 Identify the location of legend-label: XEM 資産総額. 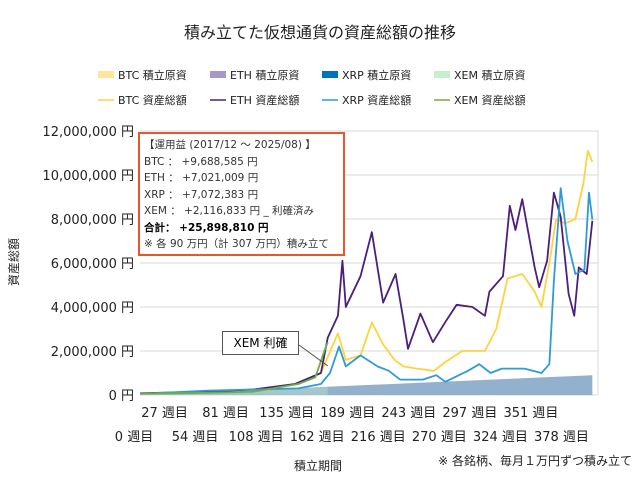
(489, 100).